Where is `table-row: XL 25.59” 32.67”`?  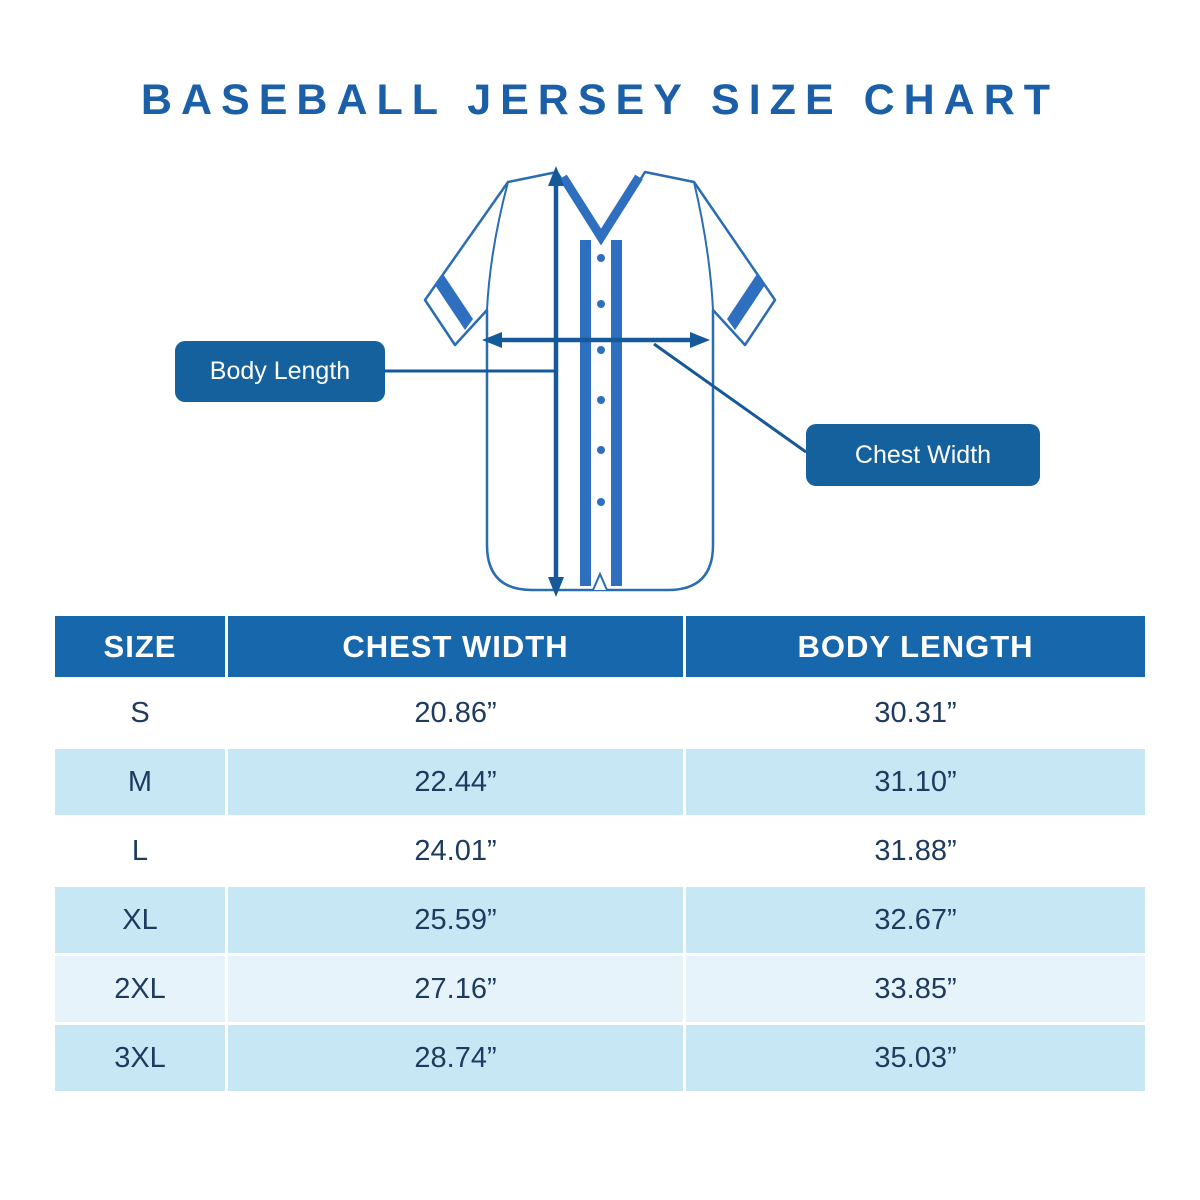 table-row: XL 25.59” 32.67” is located at coordinates (600, 921).